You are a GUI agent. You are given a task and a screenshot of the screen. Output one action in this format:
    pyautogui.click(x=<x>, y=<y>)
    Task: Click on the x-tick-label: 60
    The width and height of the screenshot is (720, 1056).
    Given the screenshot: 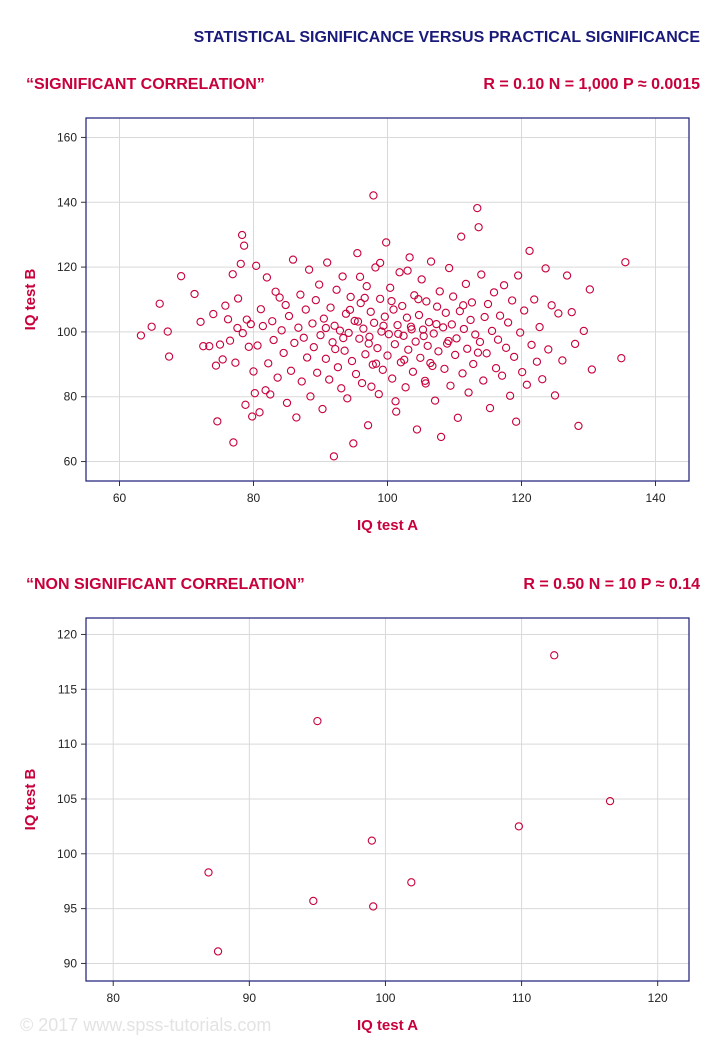 What is the action you would take?
    pyautogui.click(x=120, y=498)
    